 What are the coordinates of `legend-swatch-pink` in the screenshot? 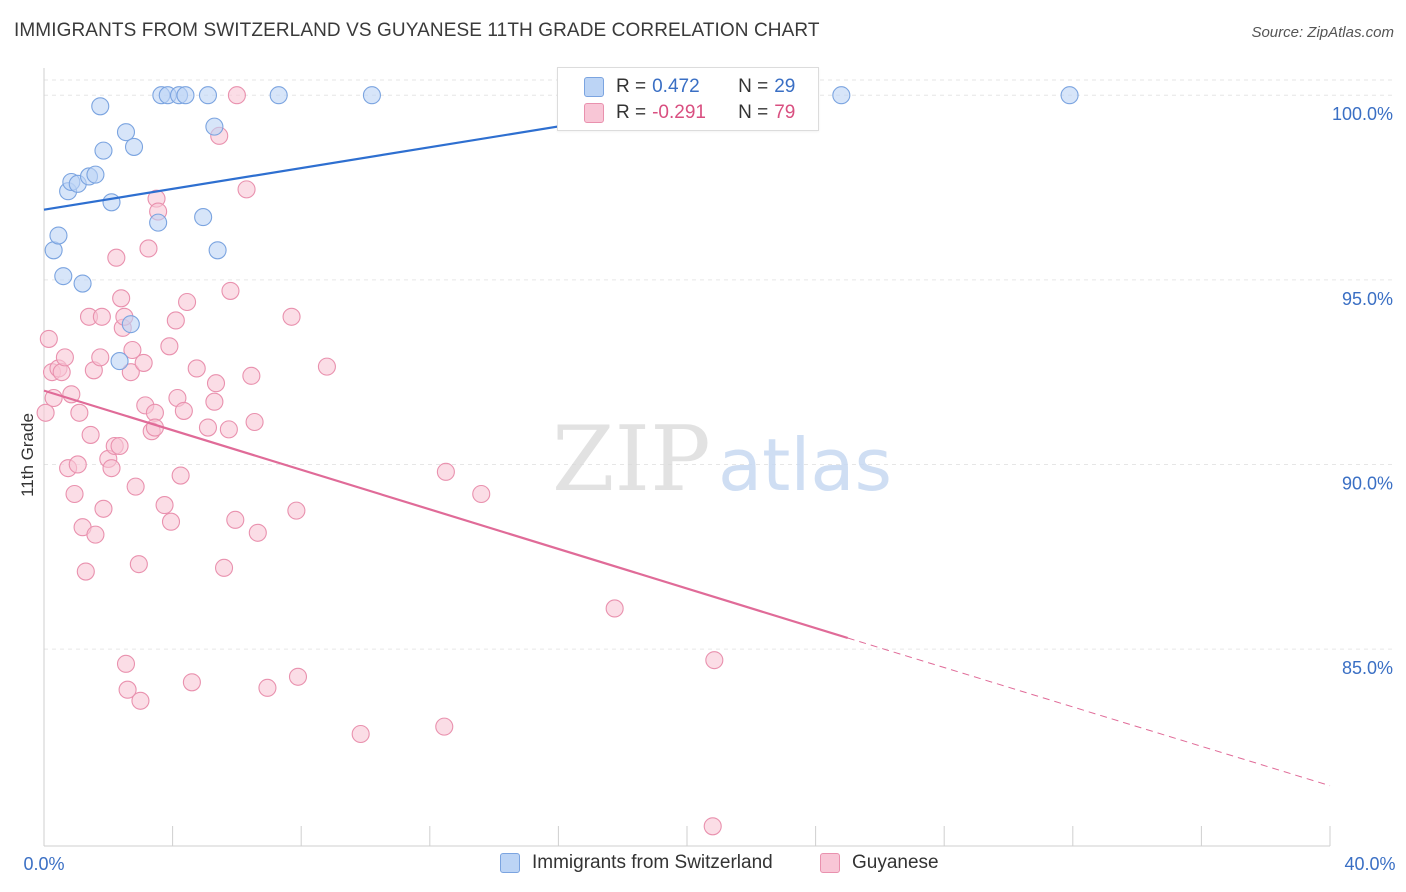 It's located at (594, 113).